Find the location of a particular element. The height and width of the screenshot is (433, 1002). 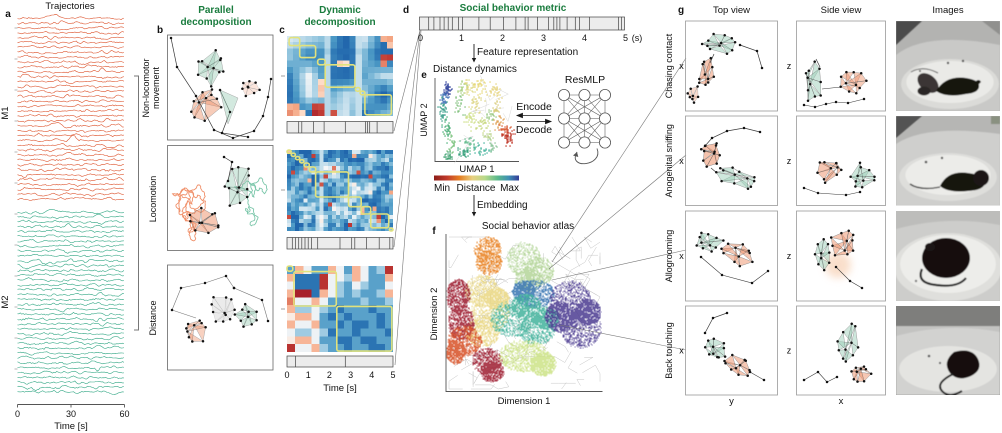

svg-text: Trajectories is located at coordinates (70, 6).